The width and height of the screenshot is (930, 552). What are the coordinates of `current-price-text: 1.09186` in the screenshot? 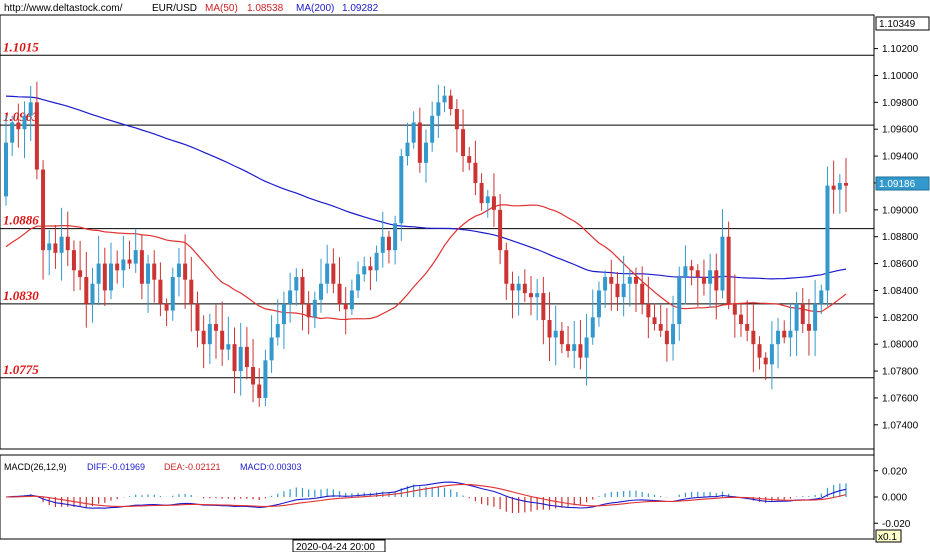 It's located at (897, 184).